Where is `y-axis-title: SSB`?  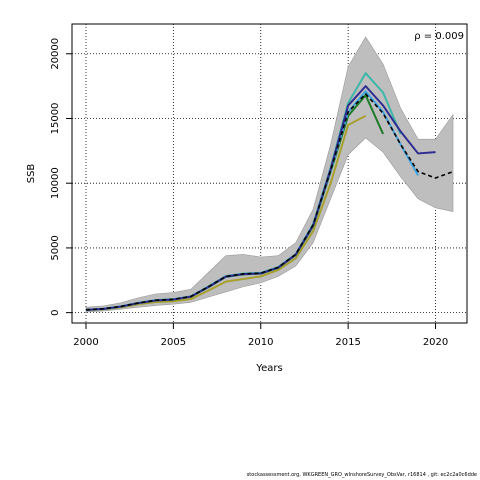 y-axis-title: SSB is located at coordinates (31, 174).